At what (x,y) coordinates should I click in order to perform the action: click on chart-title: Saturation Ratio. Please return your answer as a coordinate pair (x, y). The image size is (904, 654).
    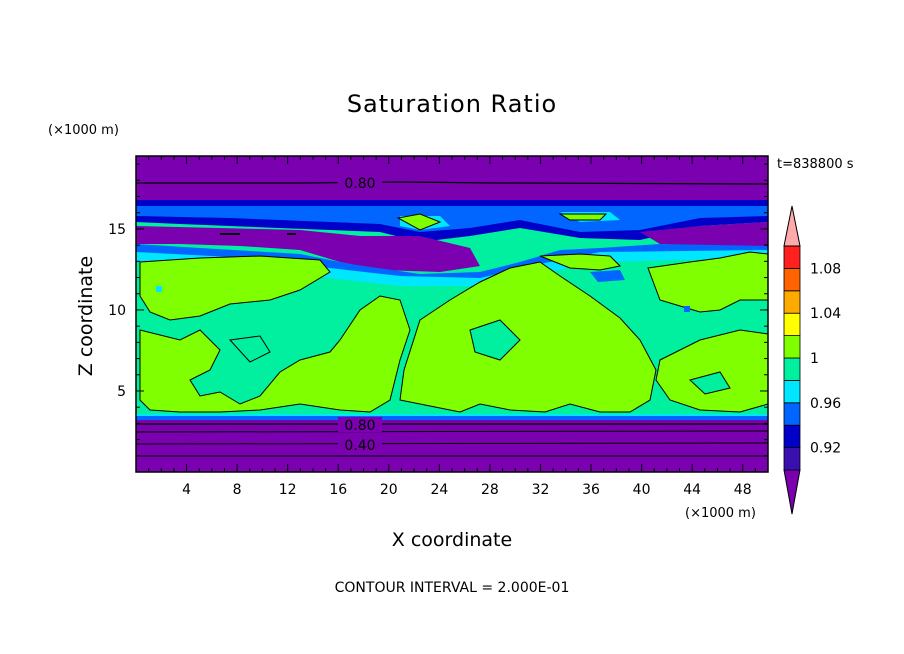
    Looking at the image, I should click on (452, 104).